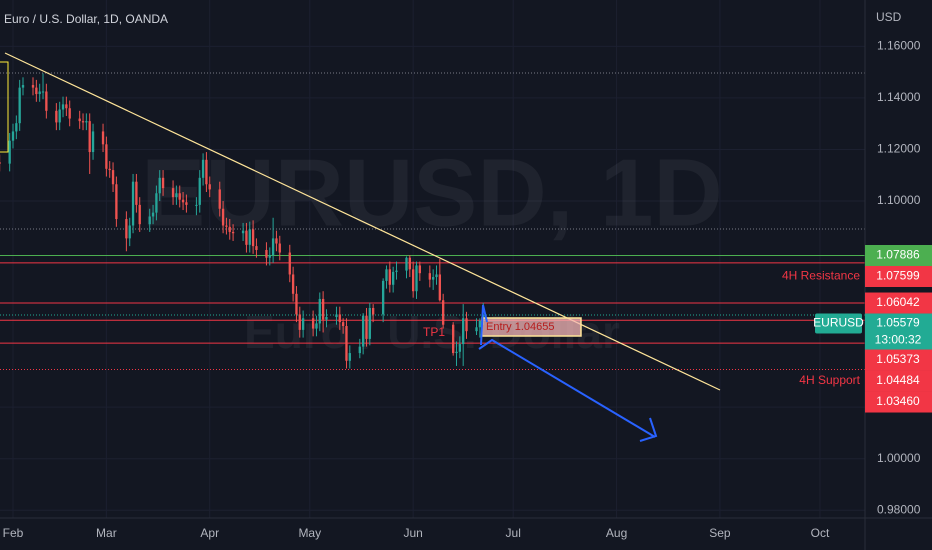 The image size is (932, 550). I want to click on x-tick-label: Feb, so click(13, 533).